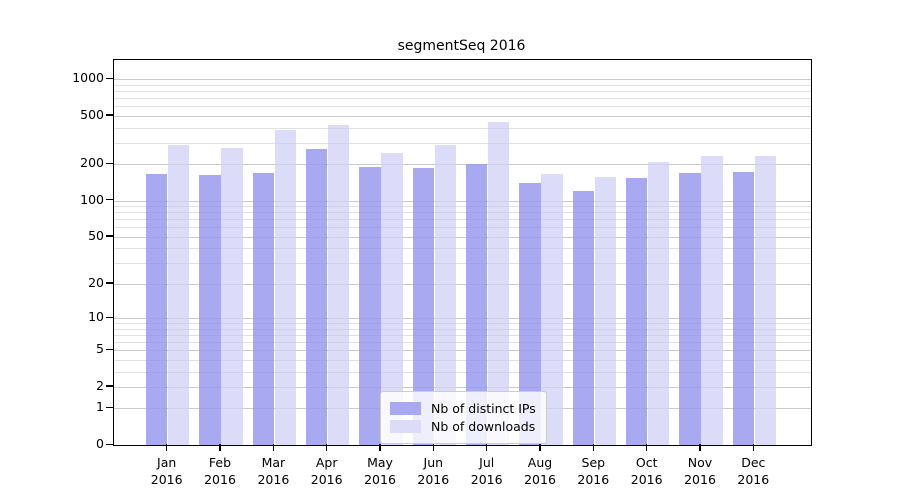  I want to click on legend-label: Nb of distinct IPs, so click(483, 408).